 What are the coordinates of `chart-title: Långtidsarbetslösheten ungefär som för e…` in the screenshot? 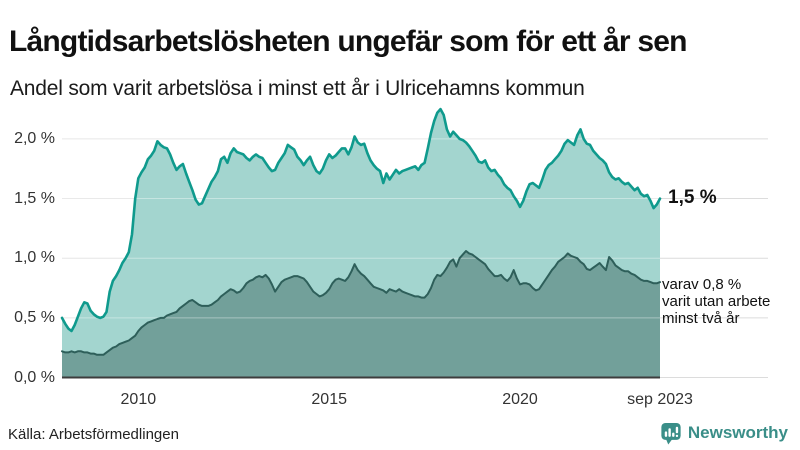 It's located at (348, 42).